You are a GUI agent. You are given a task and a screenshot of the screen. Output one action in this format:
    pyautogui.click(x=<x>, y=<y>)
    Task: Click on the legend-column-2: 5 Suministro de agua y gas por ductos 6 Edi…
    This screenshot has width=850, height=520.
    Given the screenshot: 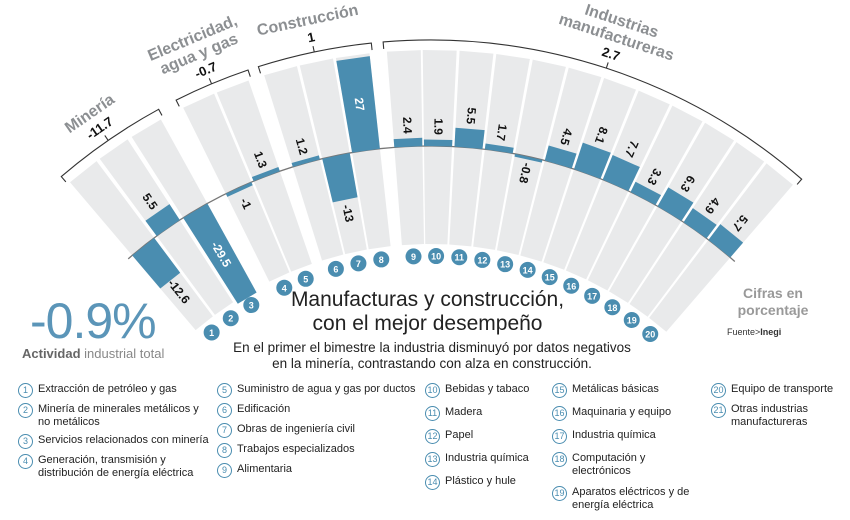 What is the action you would take?
    pyautogui.click(x=317, y=433)
    